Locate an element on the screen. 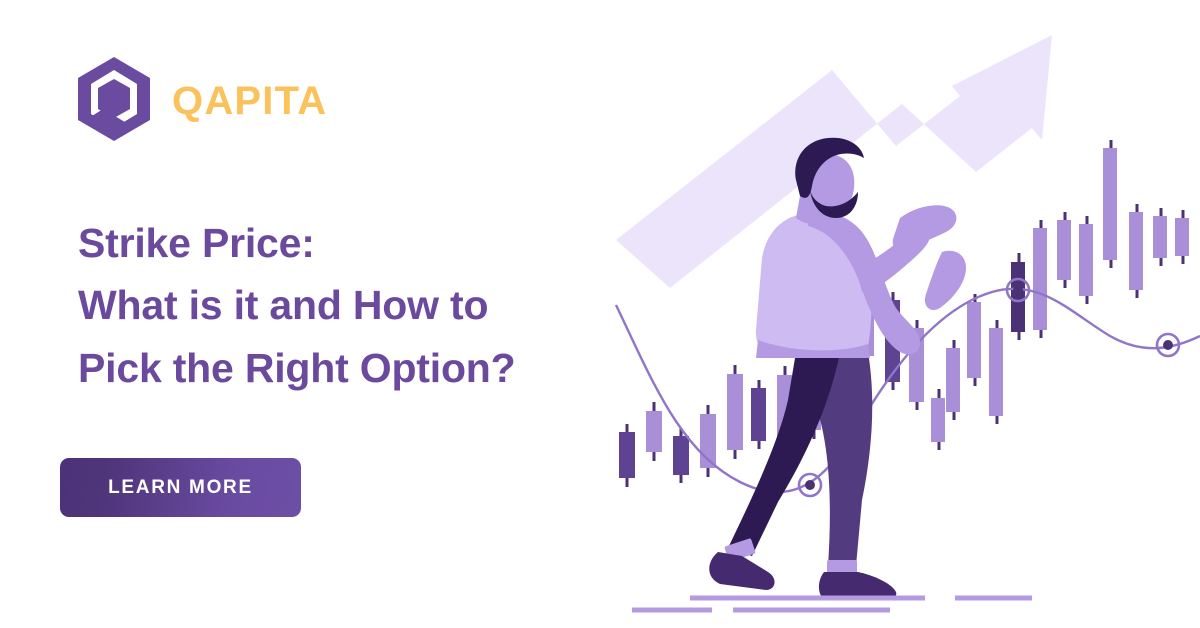 The width and height of the screenshot is (1200, 628). shoe-back is located at coordinates (742, 571).